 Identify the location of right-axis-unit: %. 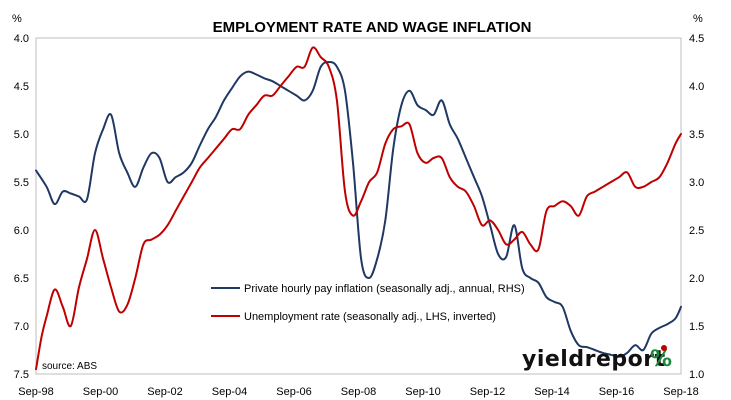
(698, 19).